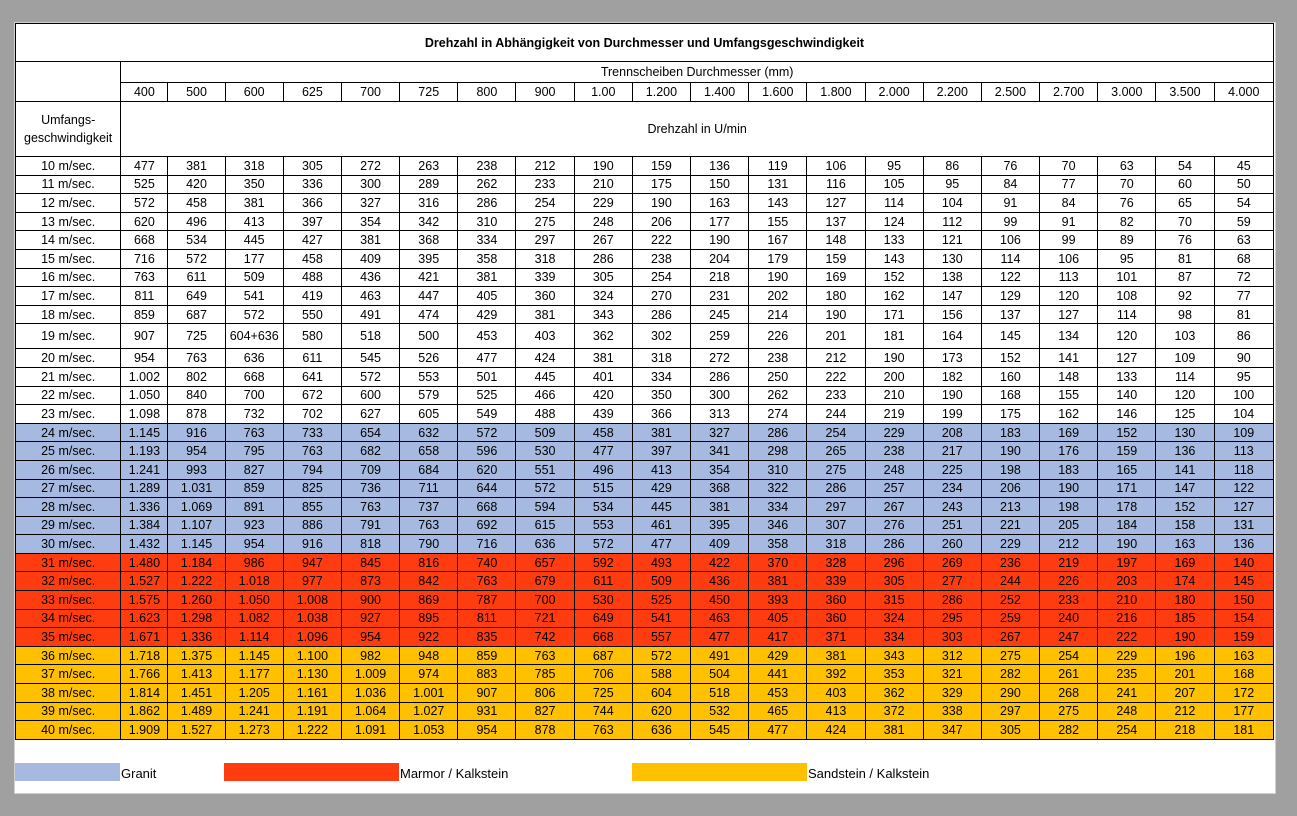 Image resolution: width=1297 pixels, height=816 pixels. Describe the element at coordinates (719, 544) in the screenshot. I see `rpm-cell: 409` at that location.